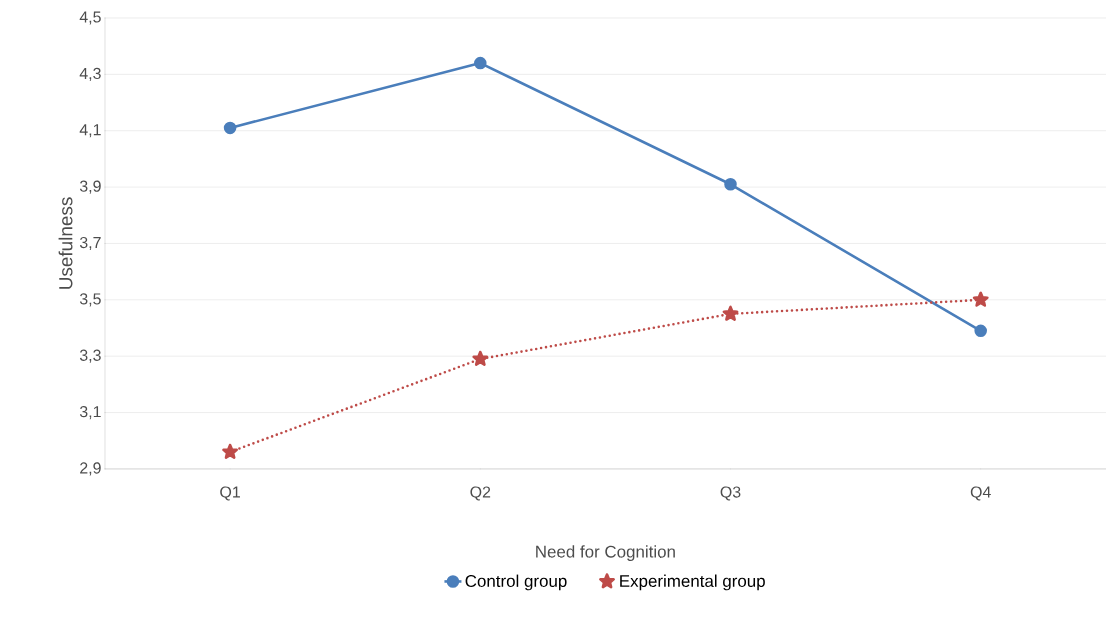  What do you see at coordinates (90, 243) in the screenshot?
I see `y-tick-label: 3,7` at bounding box center [90, 243].